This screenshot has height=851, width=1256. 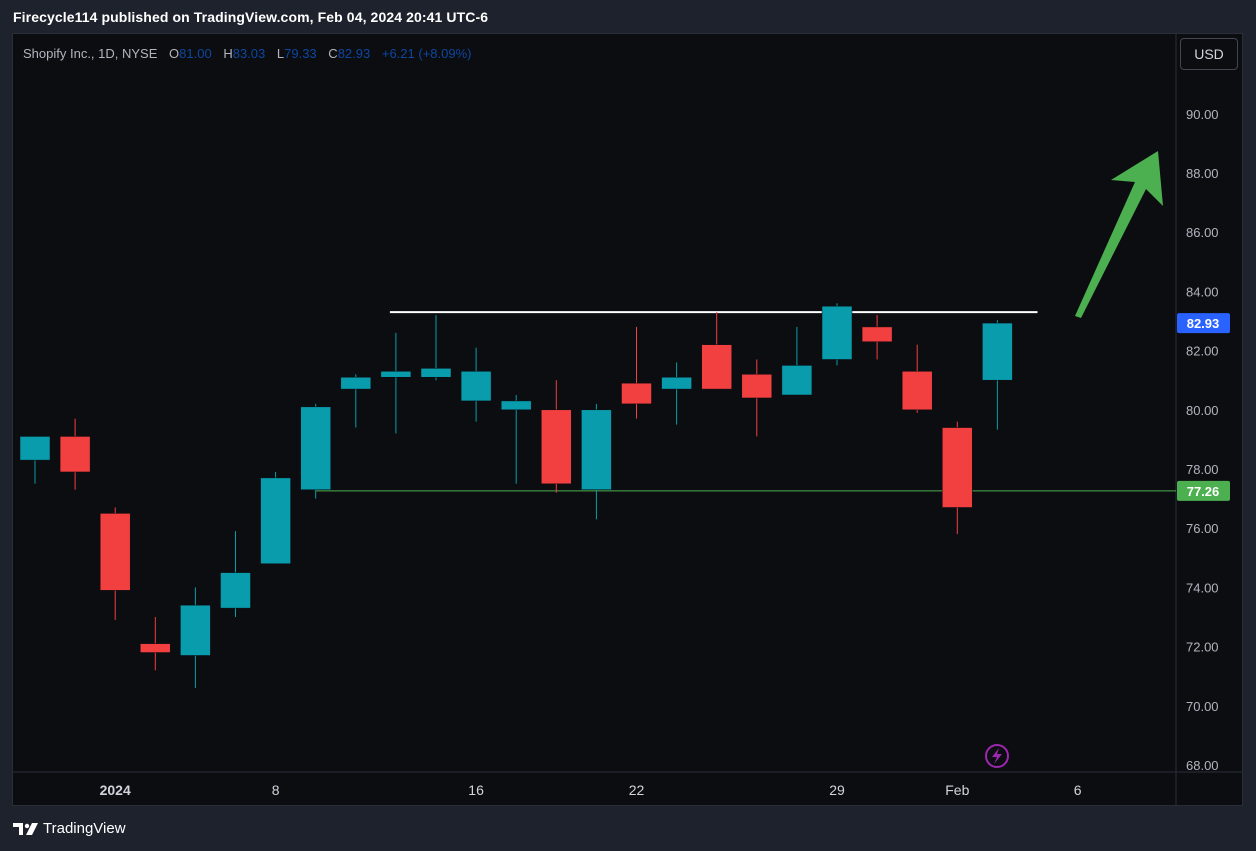 I want to click on price-tags: 77.26 82.93, so click(x=1203, y=407).